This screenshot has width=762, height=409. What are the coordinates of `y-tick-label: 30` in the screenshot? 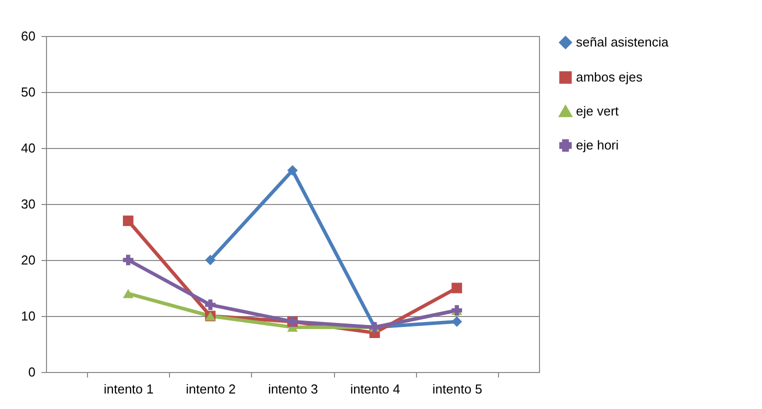 It's located at (28, 204).